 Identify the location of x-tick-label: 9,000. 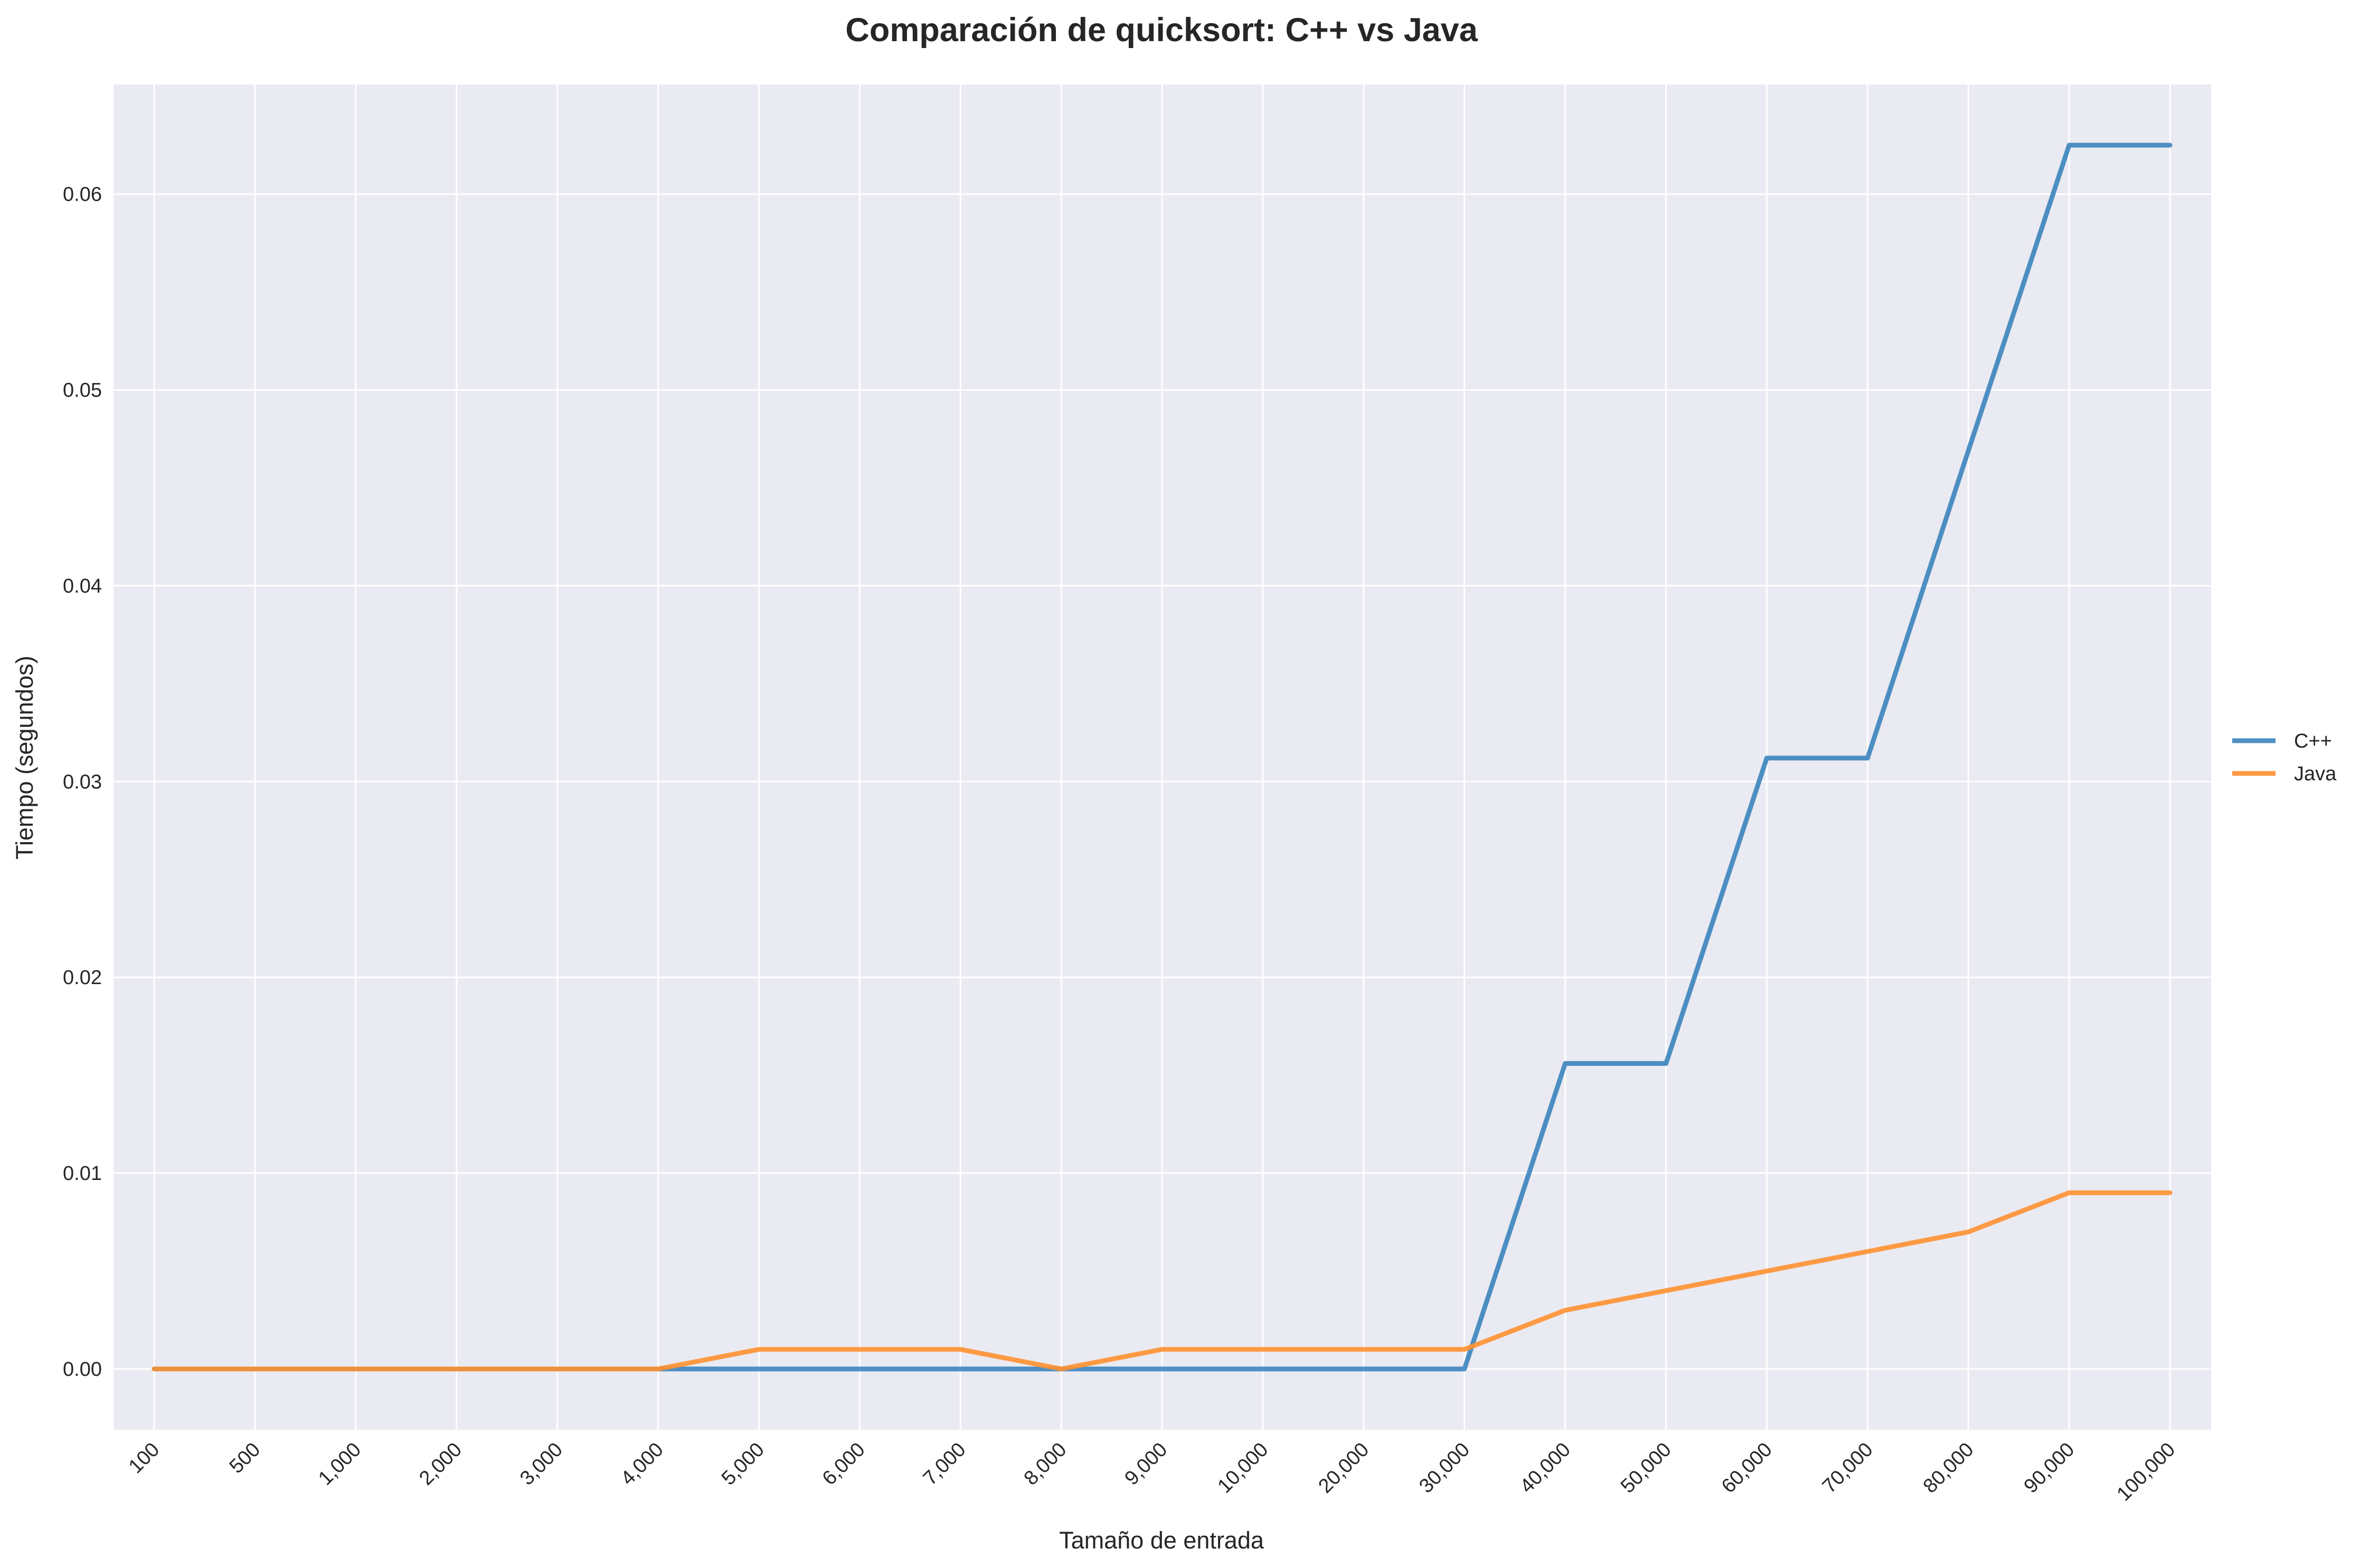
(1146, 1464).